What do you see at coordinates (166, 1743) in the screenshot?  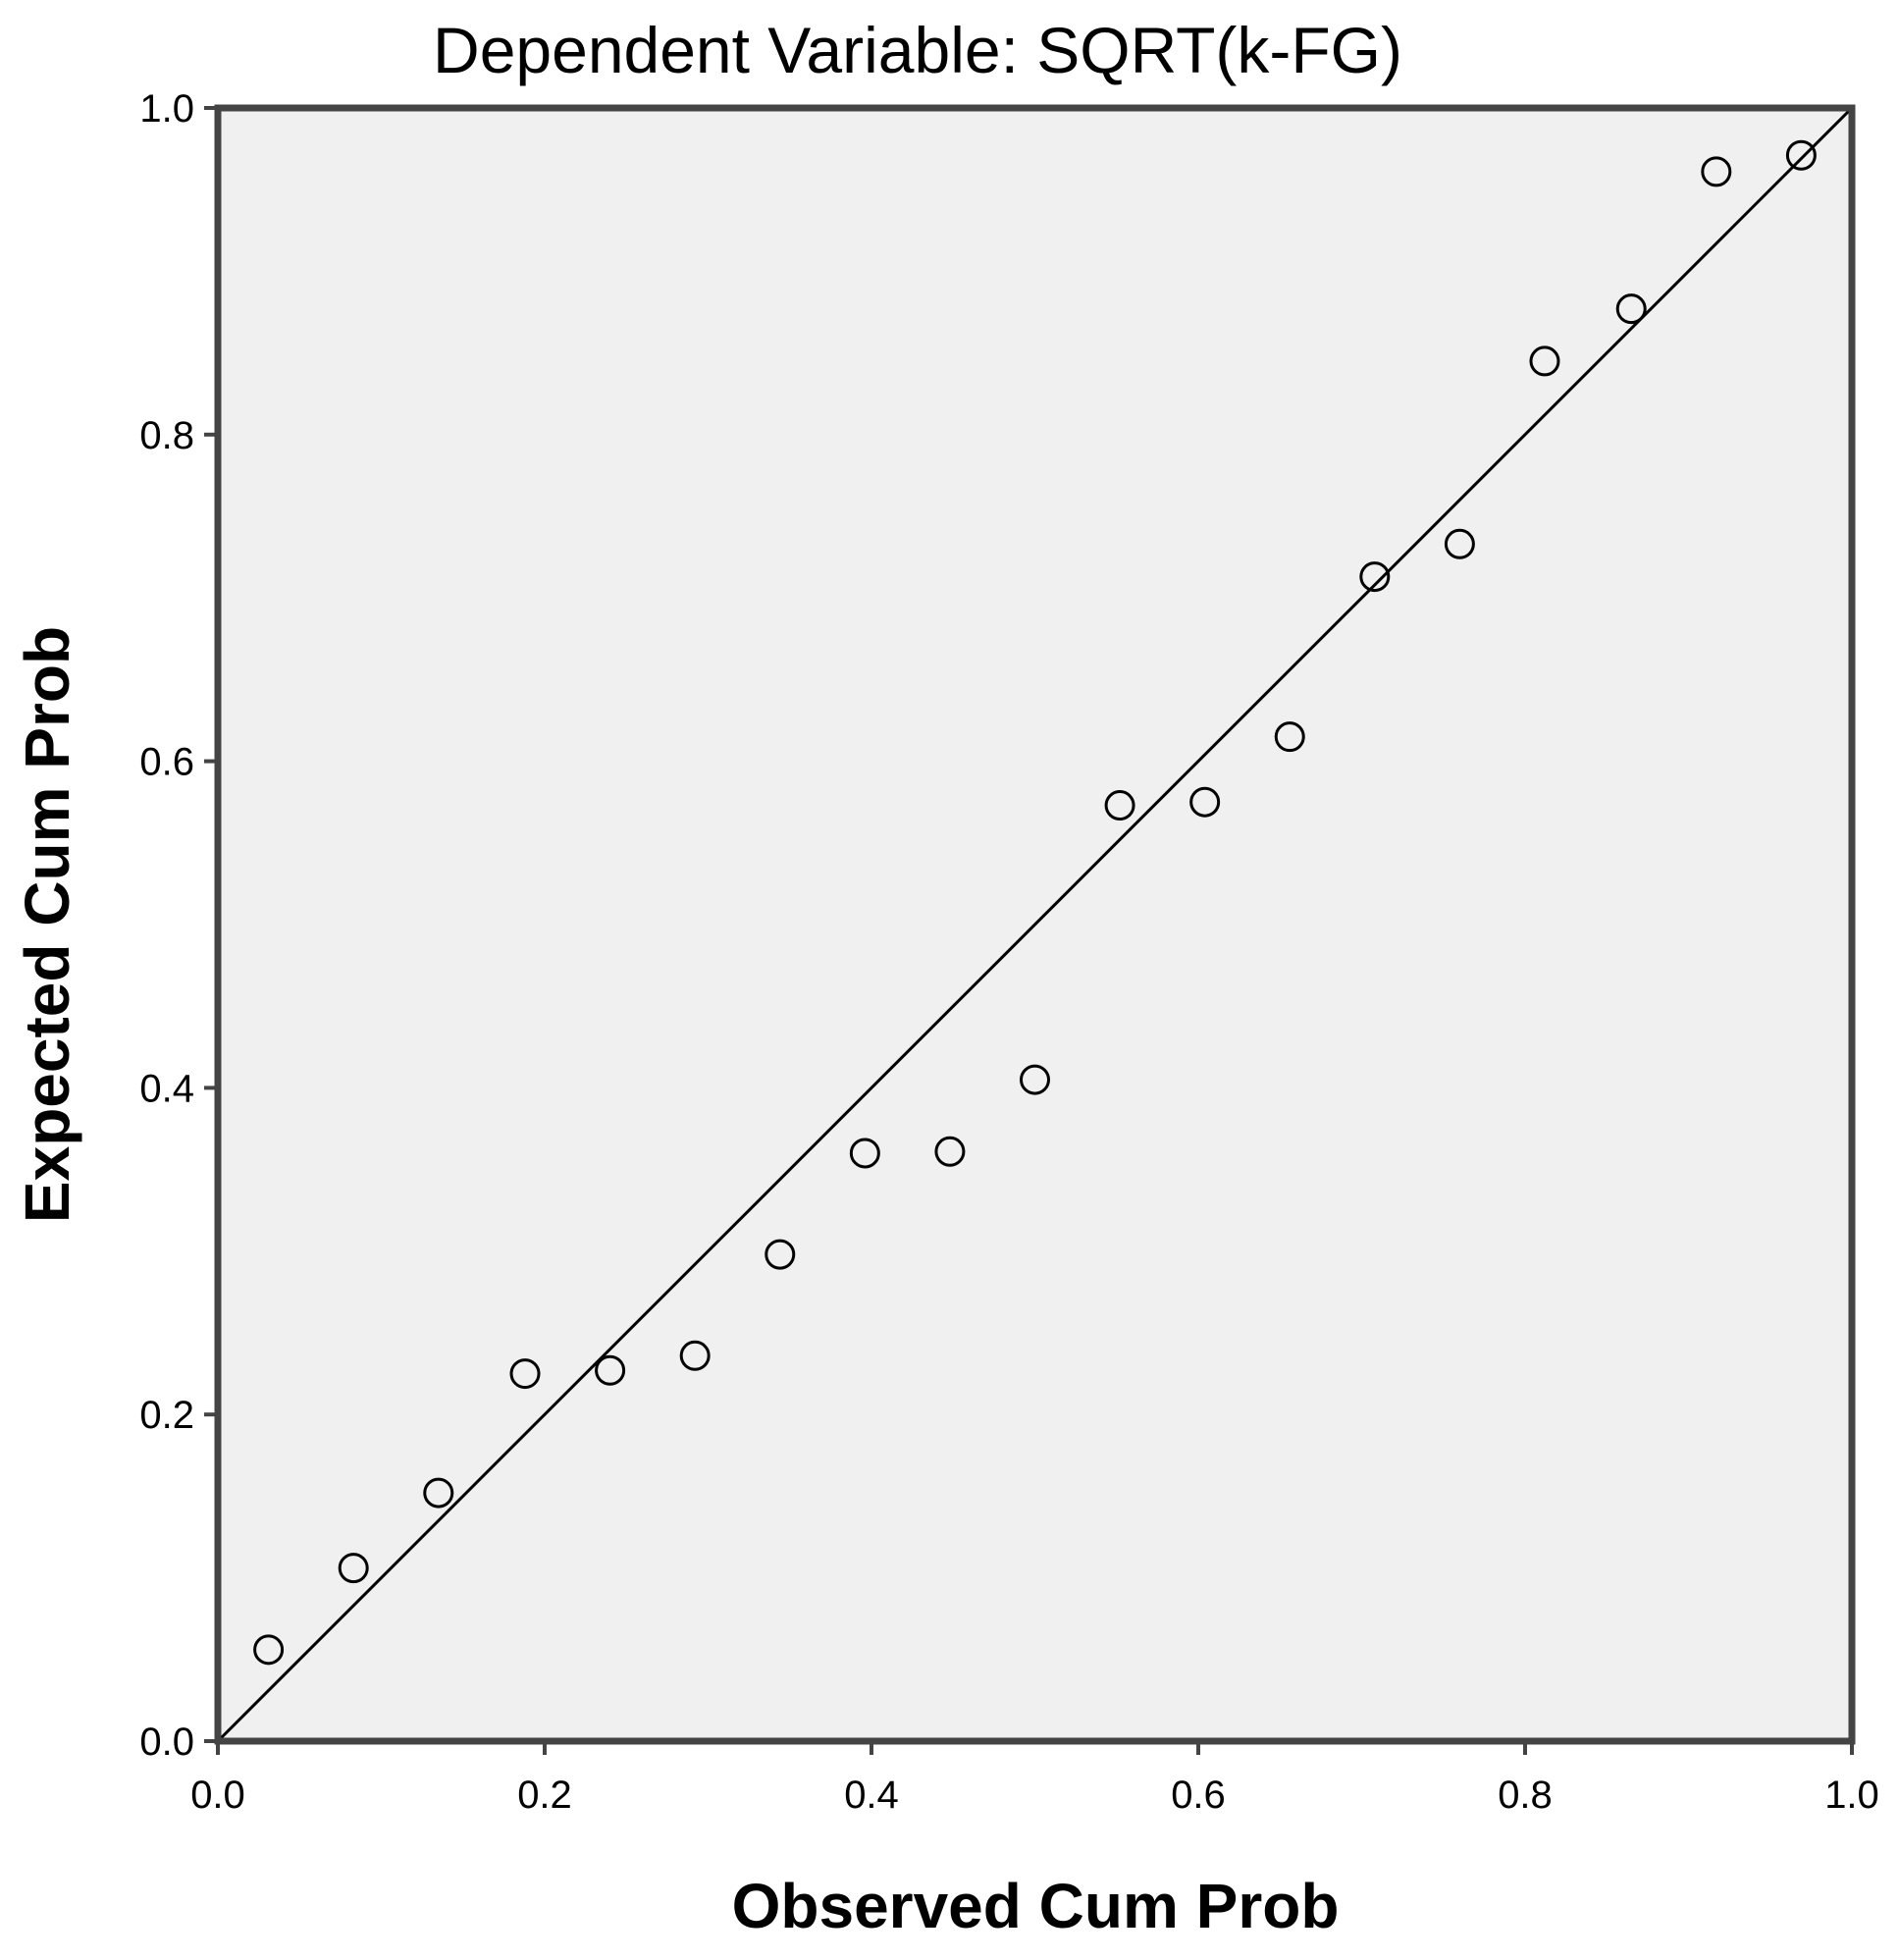 I see `y-tick-label: 0.0` at bounding box center [166, 1743].